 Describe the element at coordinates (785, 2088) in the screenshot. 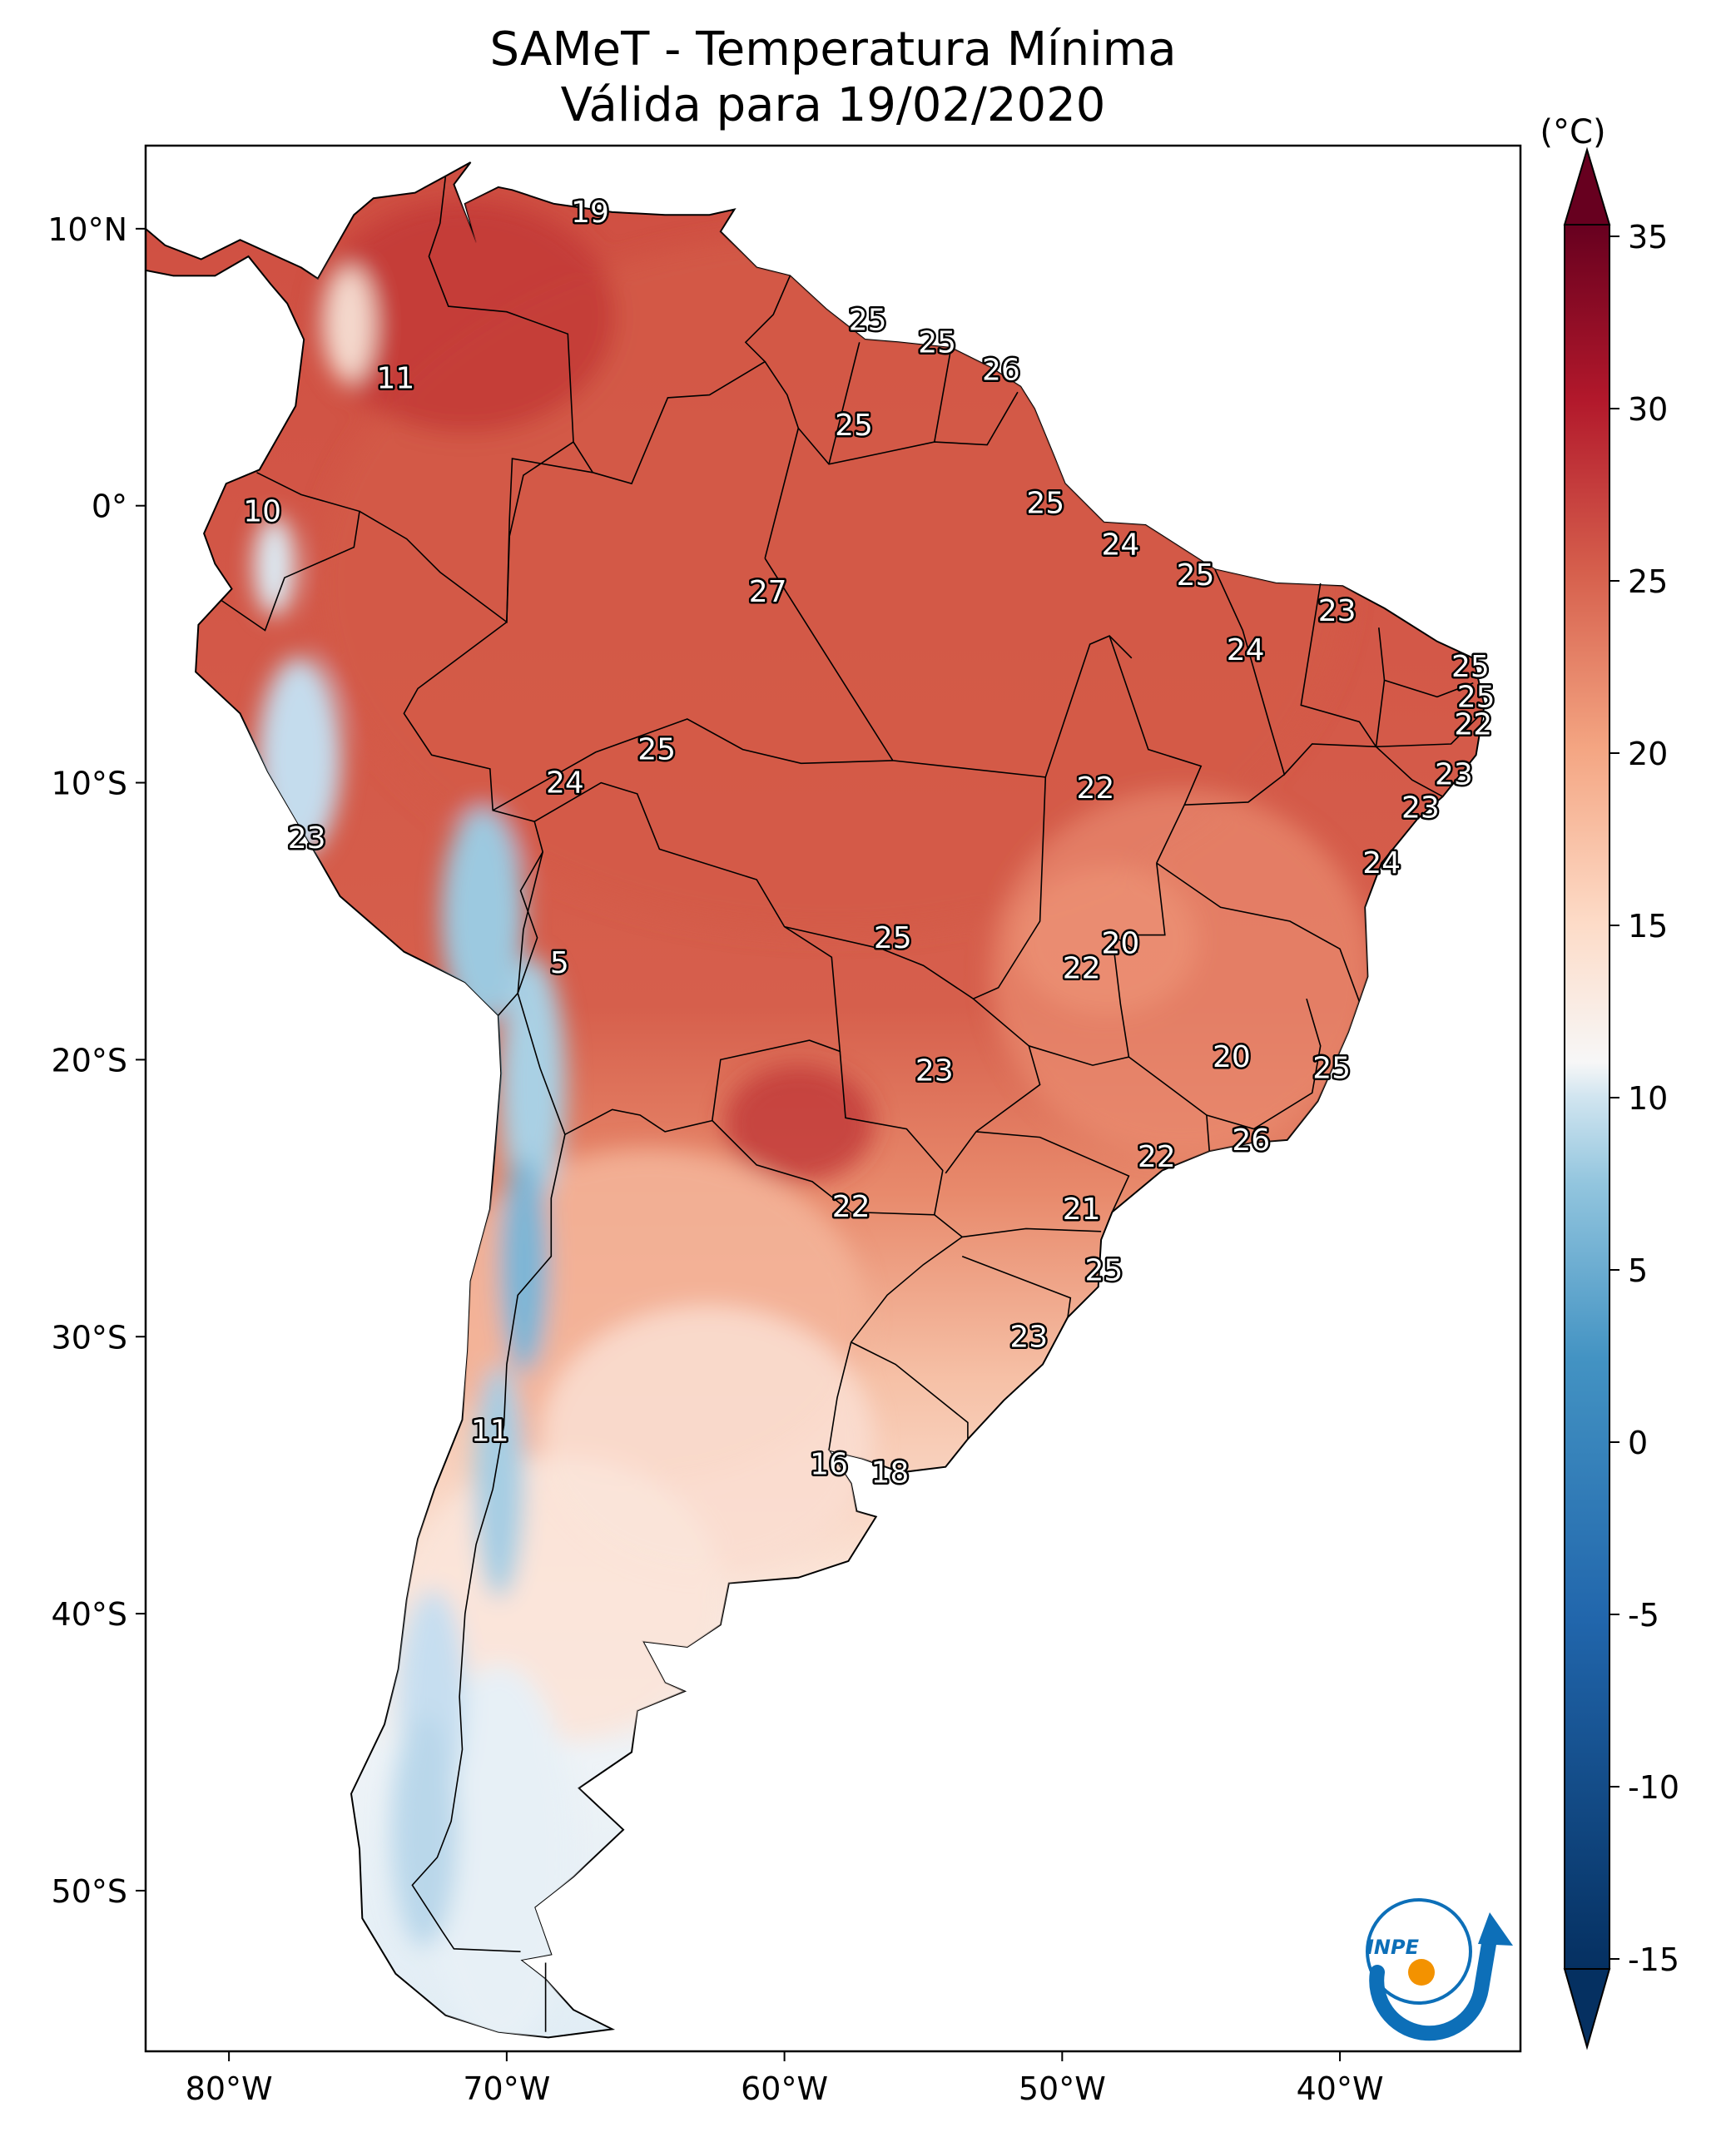

I see `lon-tick-label: 60°W` at that location.